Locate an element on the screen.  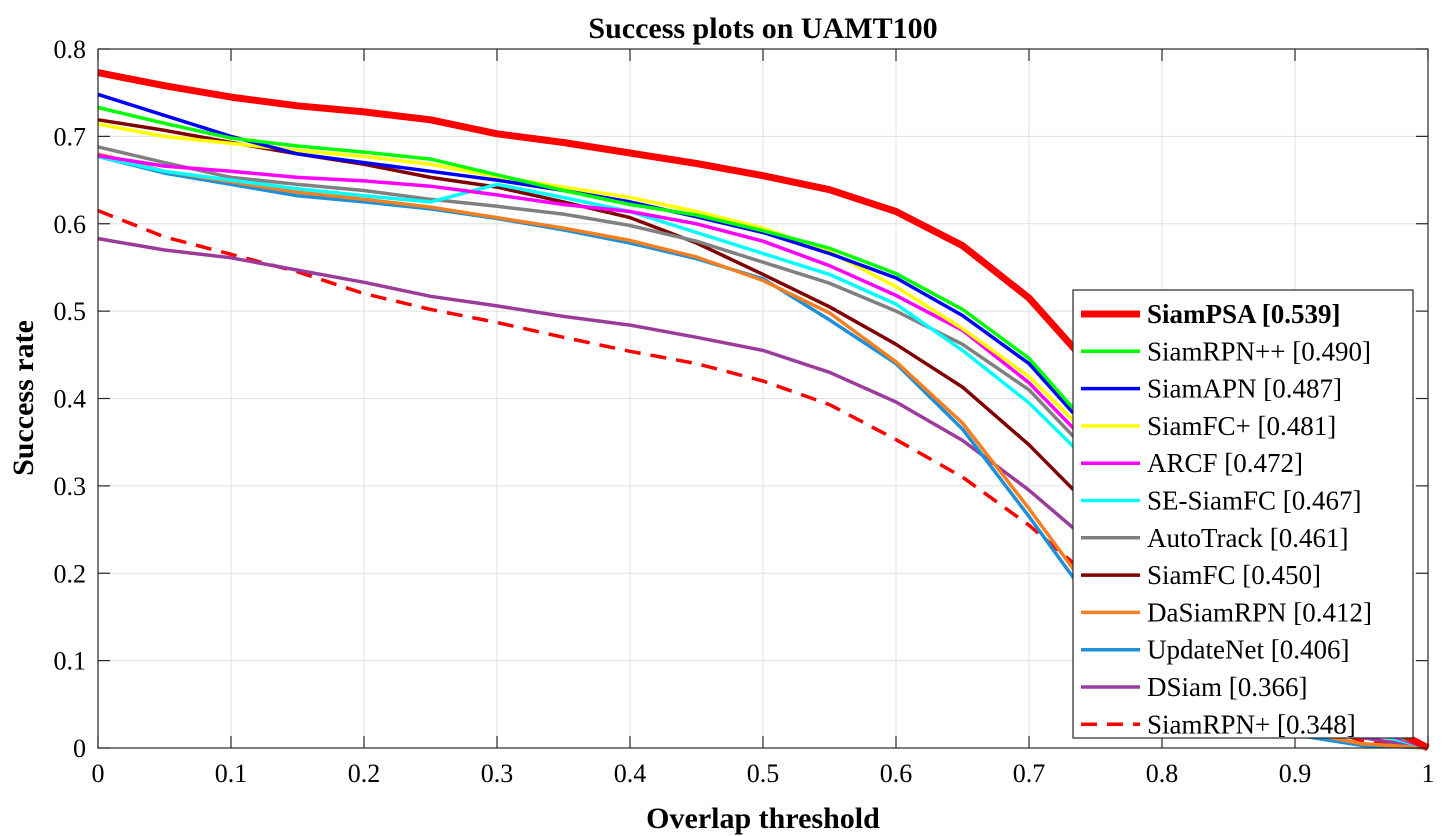
legend-label-3: SiamFC+ [0.481] is located at coordinates (1241, 426).